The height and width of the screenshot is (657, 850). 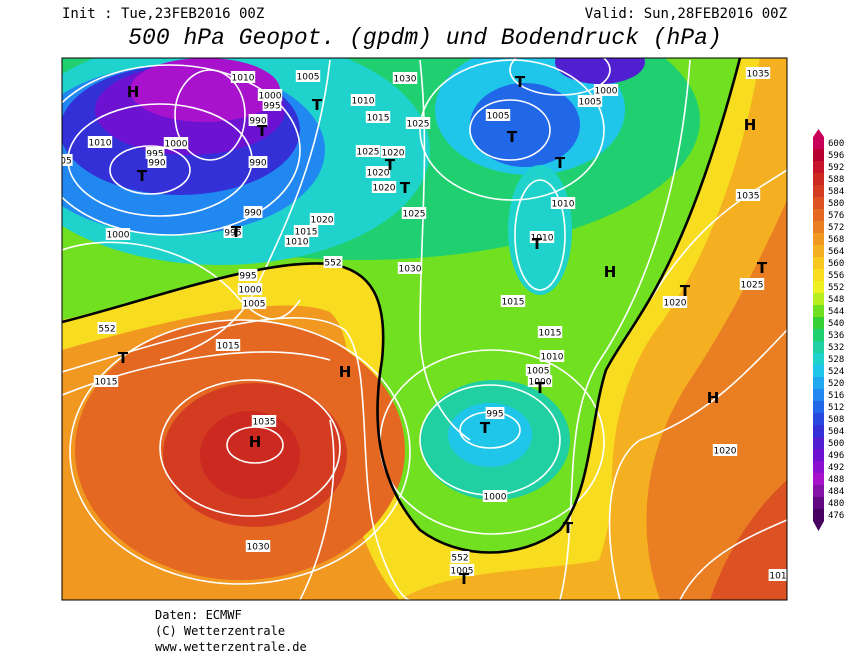 What do you see at coordinates (836, 240) in the screenshot?
I see `colorbar-label: 568` at bounding box center [836, 240].